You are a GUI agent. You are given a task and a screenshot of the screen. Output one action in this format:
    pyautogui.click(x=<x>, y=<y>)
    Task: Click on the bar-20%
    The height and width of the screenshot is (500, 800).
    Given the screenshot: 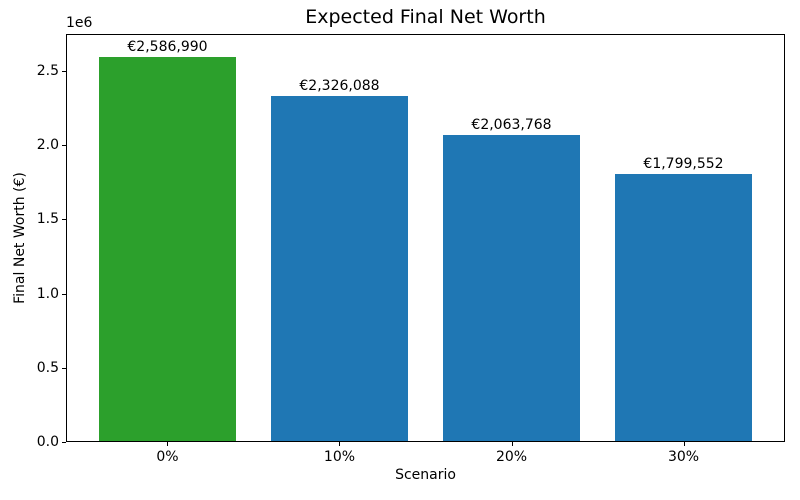 What is the action you would take?
    pyautogui.click(x=511, y=287)
    